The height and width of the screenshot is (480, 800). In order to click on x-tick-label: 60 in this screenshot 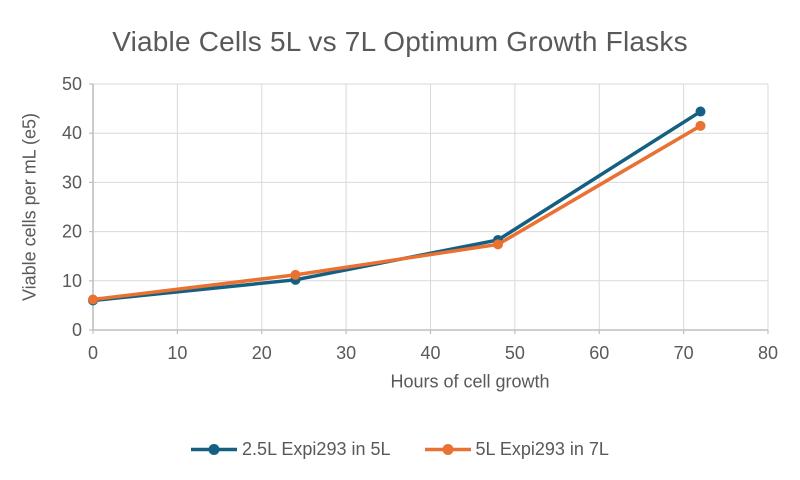, I will do `click(599, 353)`.